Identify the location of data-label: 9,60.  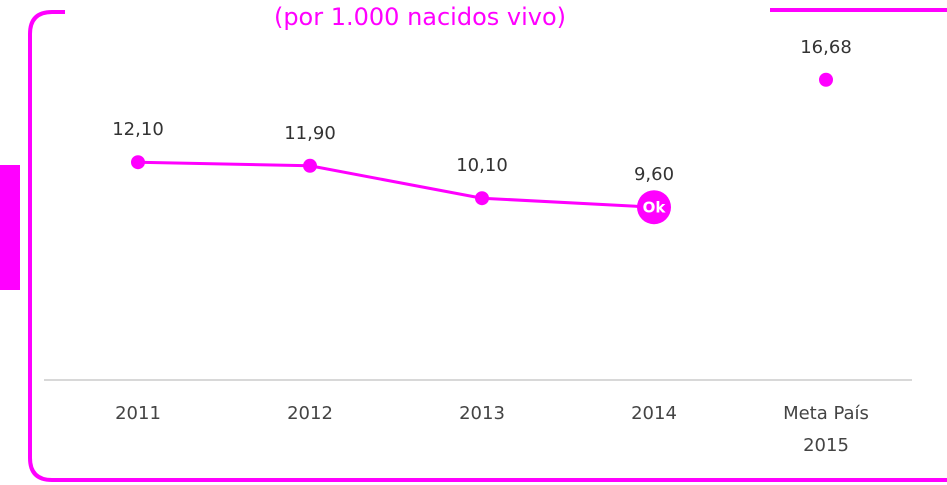
(654, 174).